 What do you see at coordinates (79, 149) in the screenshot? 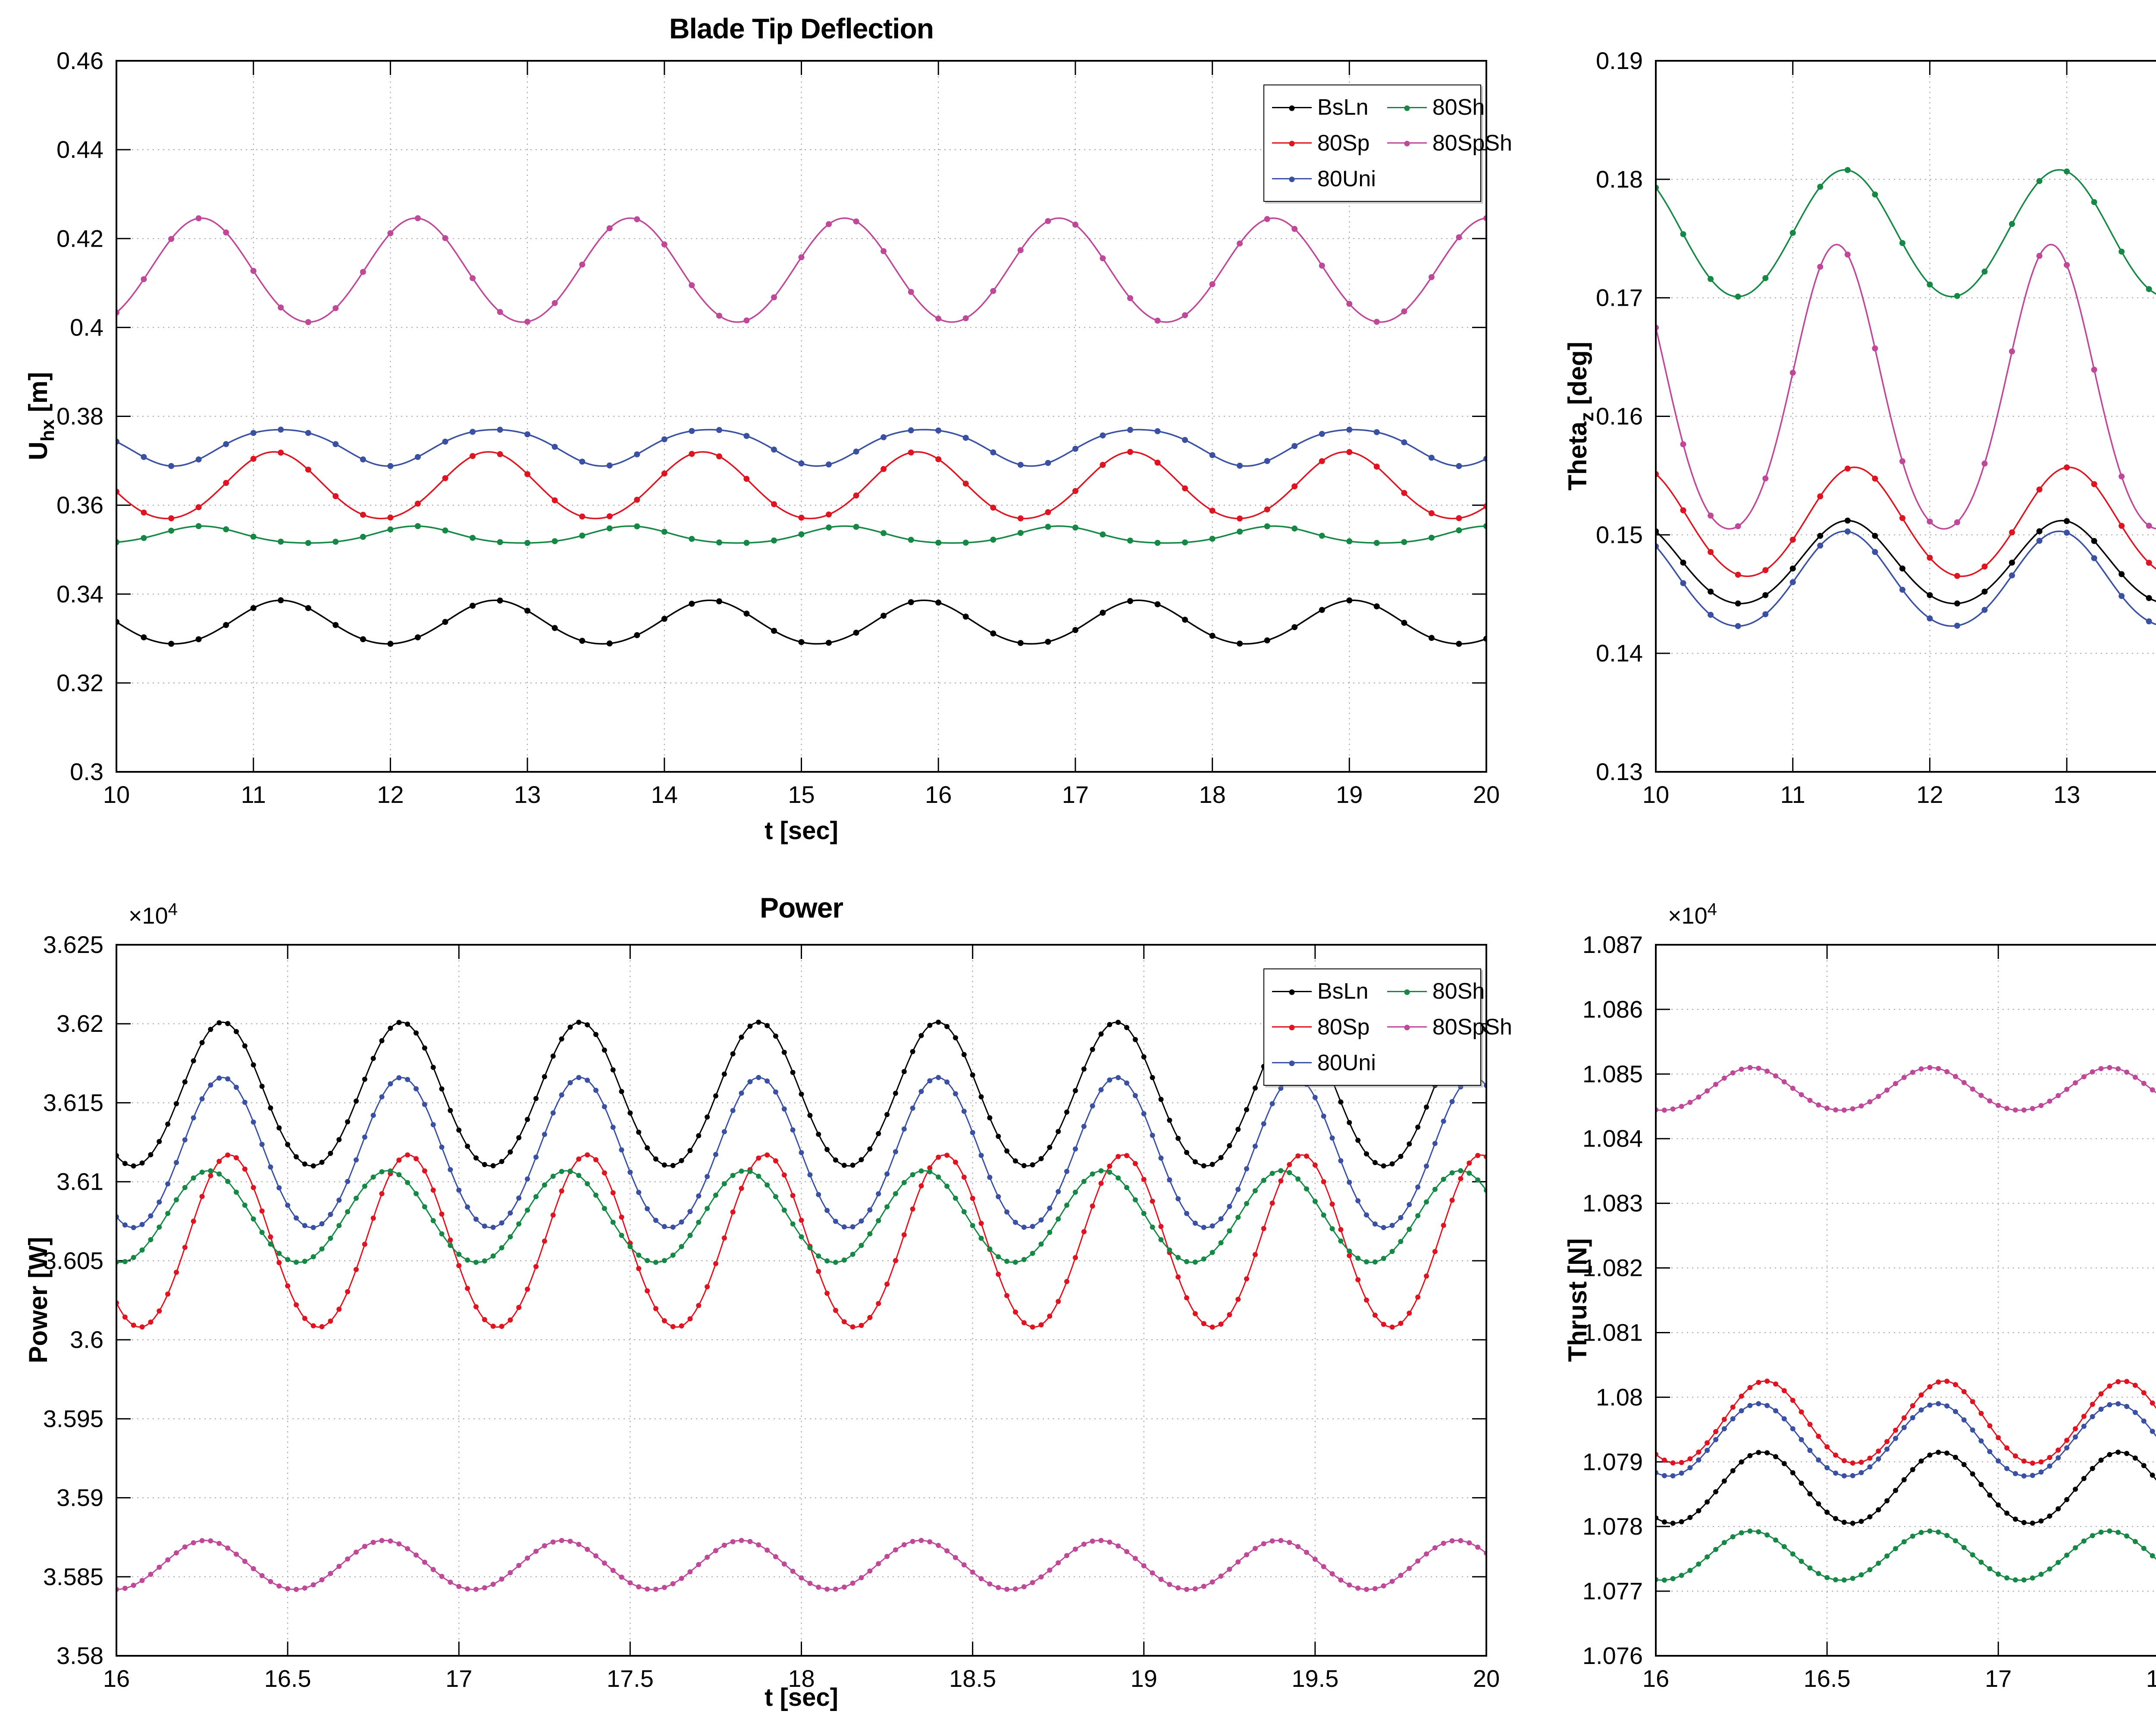
I see `svg-text: 0.44` at bounding box center [79, 149].